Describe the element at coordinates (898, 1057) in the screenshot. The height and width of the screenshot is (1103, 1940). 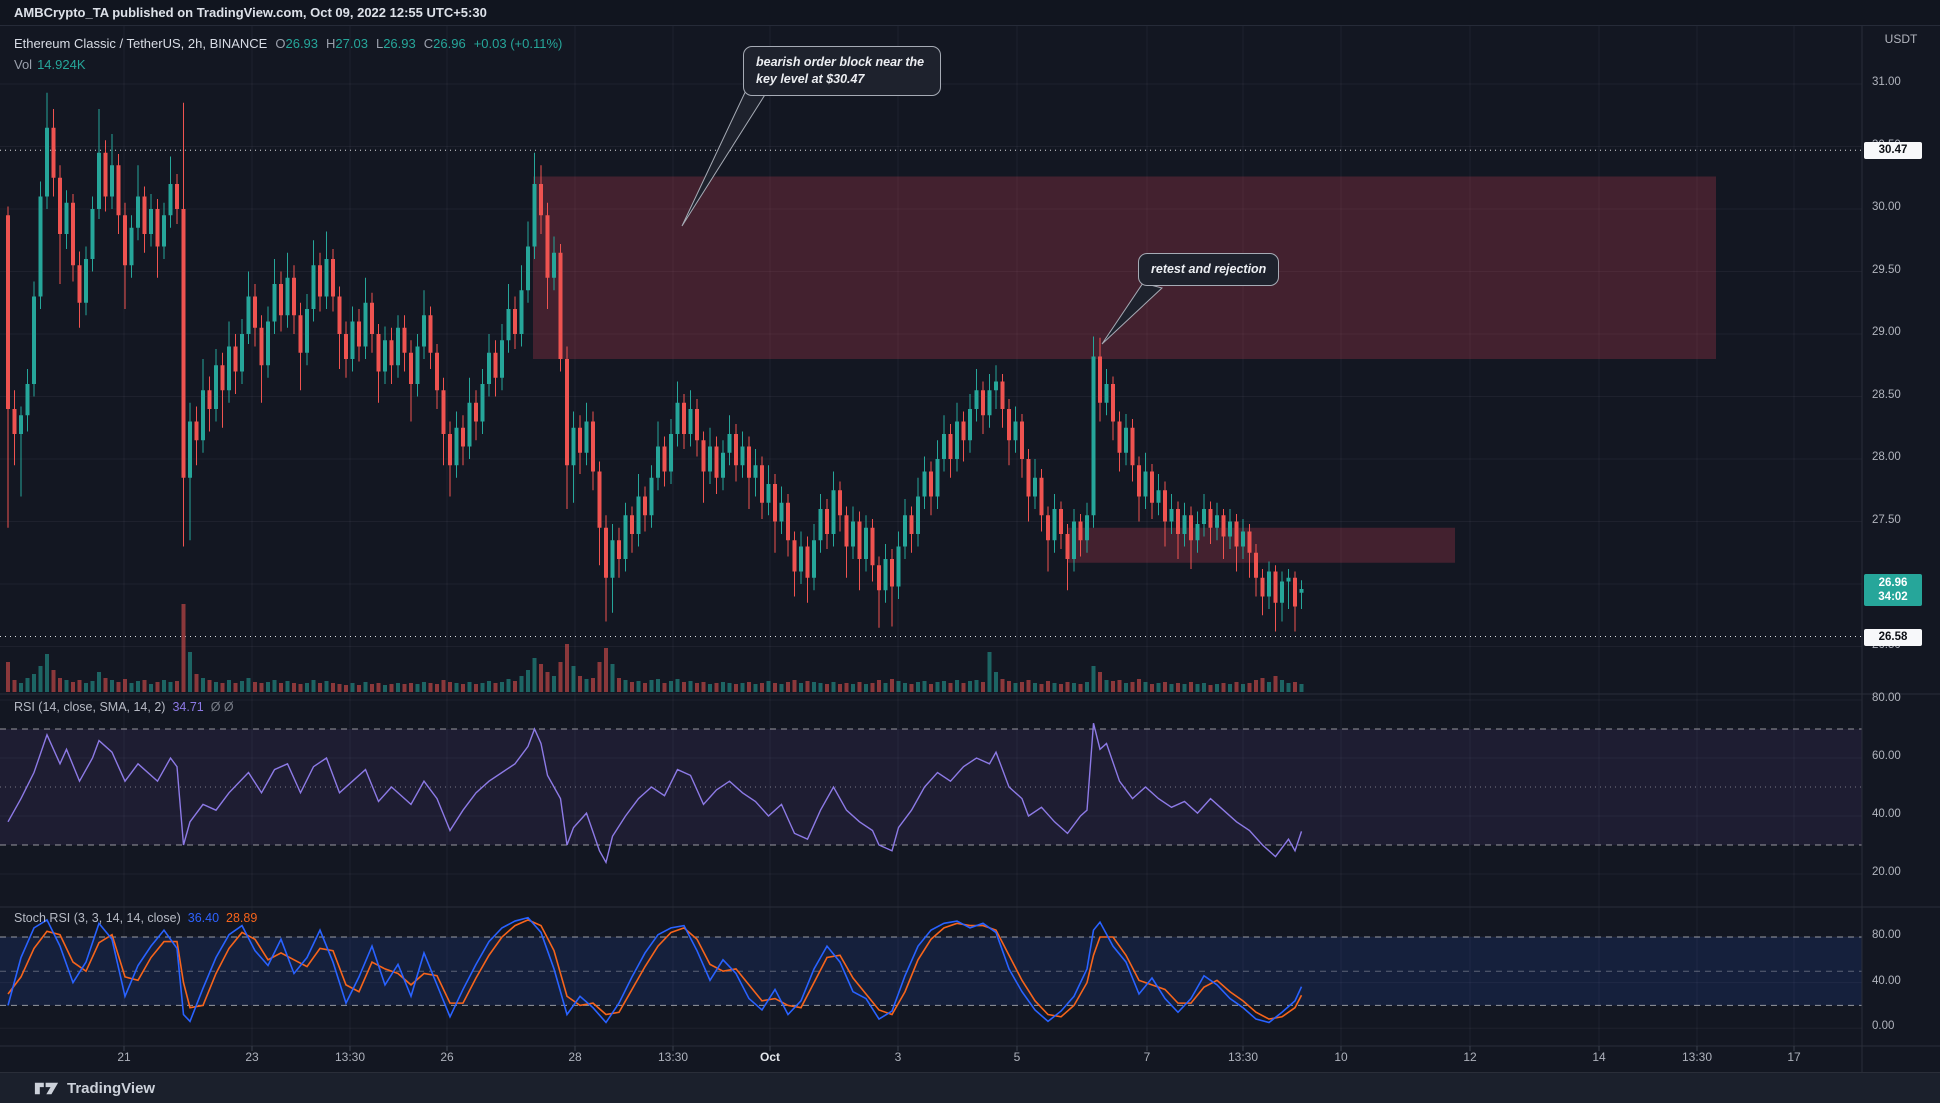
I see `time-tick: 3` at that location.